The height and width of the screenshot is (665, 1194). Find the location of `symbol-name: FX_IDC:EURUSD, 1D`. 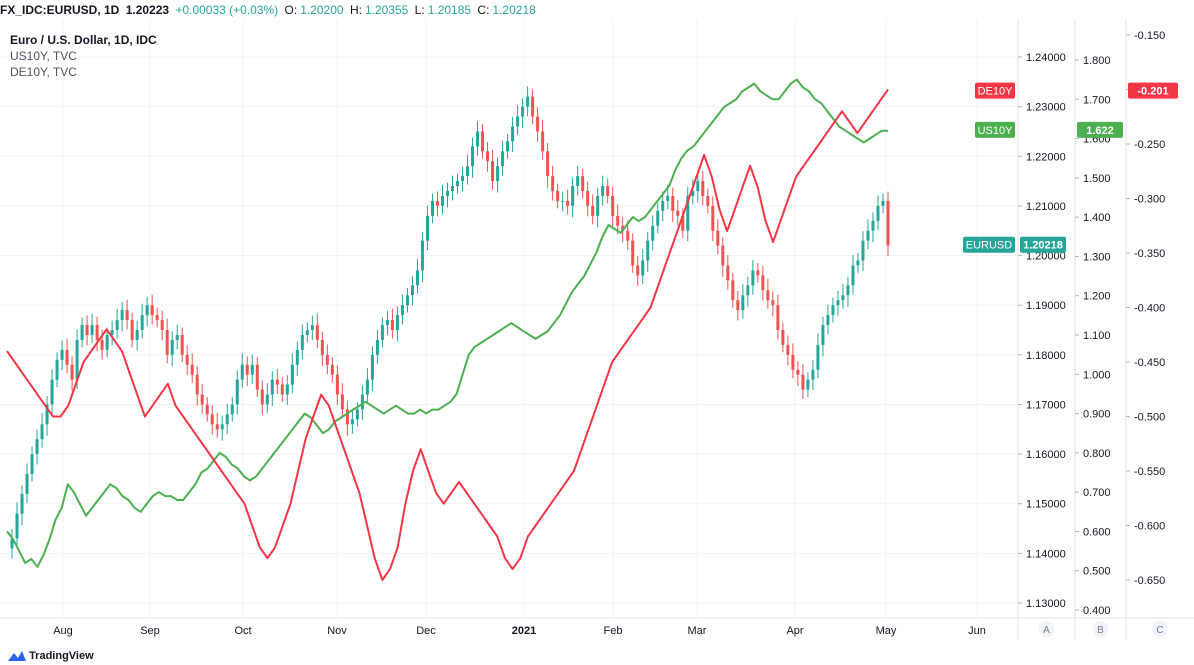

symbol-name: FX_IDC:EURUSD, 1D is located at coordinates (60, 10).